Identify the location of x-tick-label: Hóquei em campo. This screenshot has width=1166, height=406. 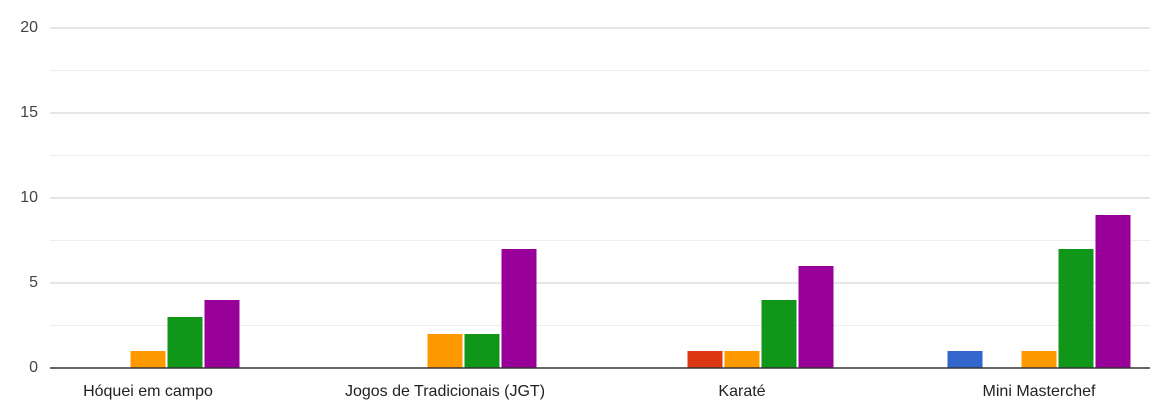
(148, 391).